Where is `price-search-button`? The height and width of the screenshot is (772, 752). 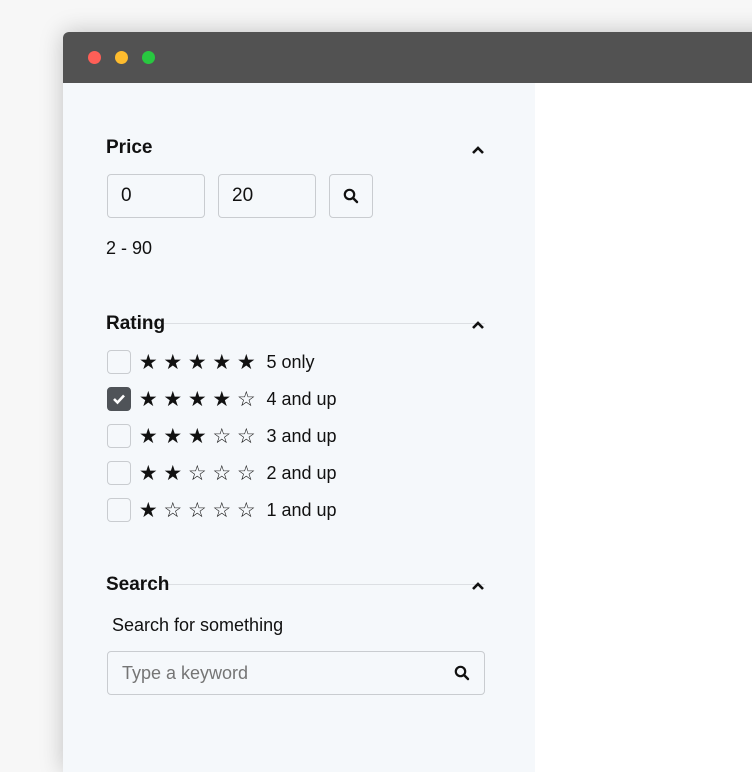 price-search-button is located at coordinates (351, 196).